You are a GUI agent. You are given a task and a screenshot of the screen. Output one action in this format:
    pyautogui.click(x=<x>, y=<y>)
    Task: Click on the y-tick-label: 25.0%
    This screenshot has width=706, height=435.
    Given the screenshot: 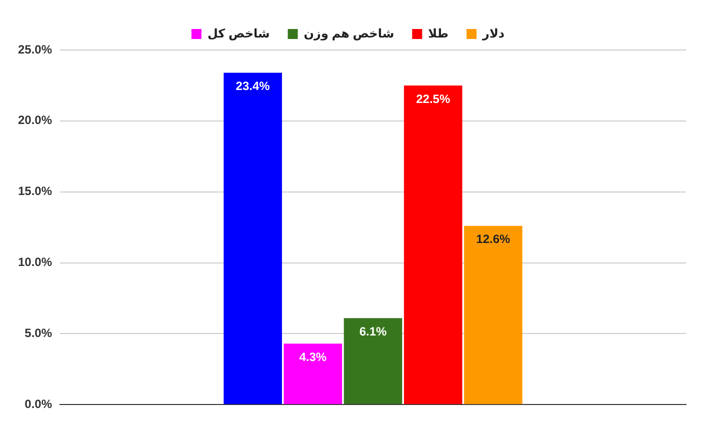 What is the action you would take?
    pyautogui.click(x=35, y=49)
    